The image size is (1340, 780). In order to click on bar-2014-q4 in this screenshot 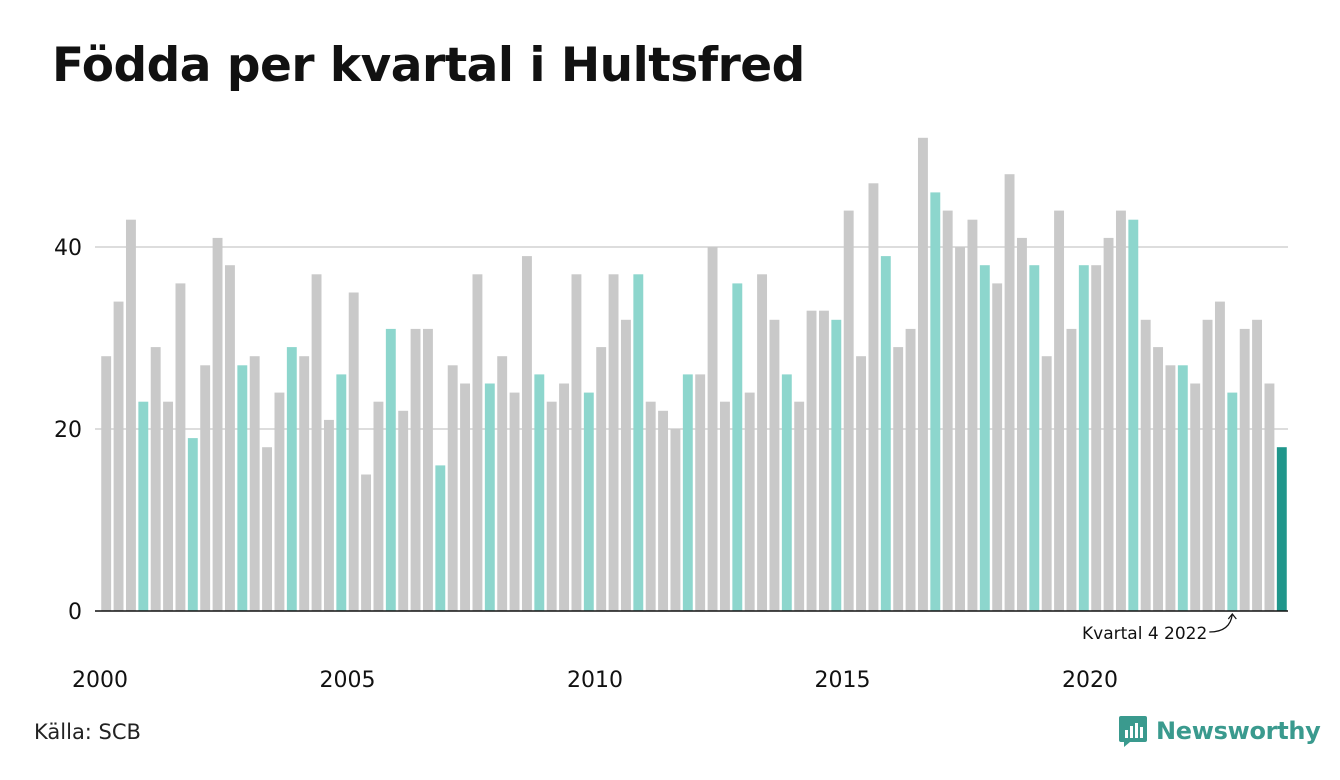, I will do `click(836, 465)`.